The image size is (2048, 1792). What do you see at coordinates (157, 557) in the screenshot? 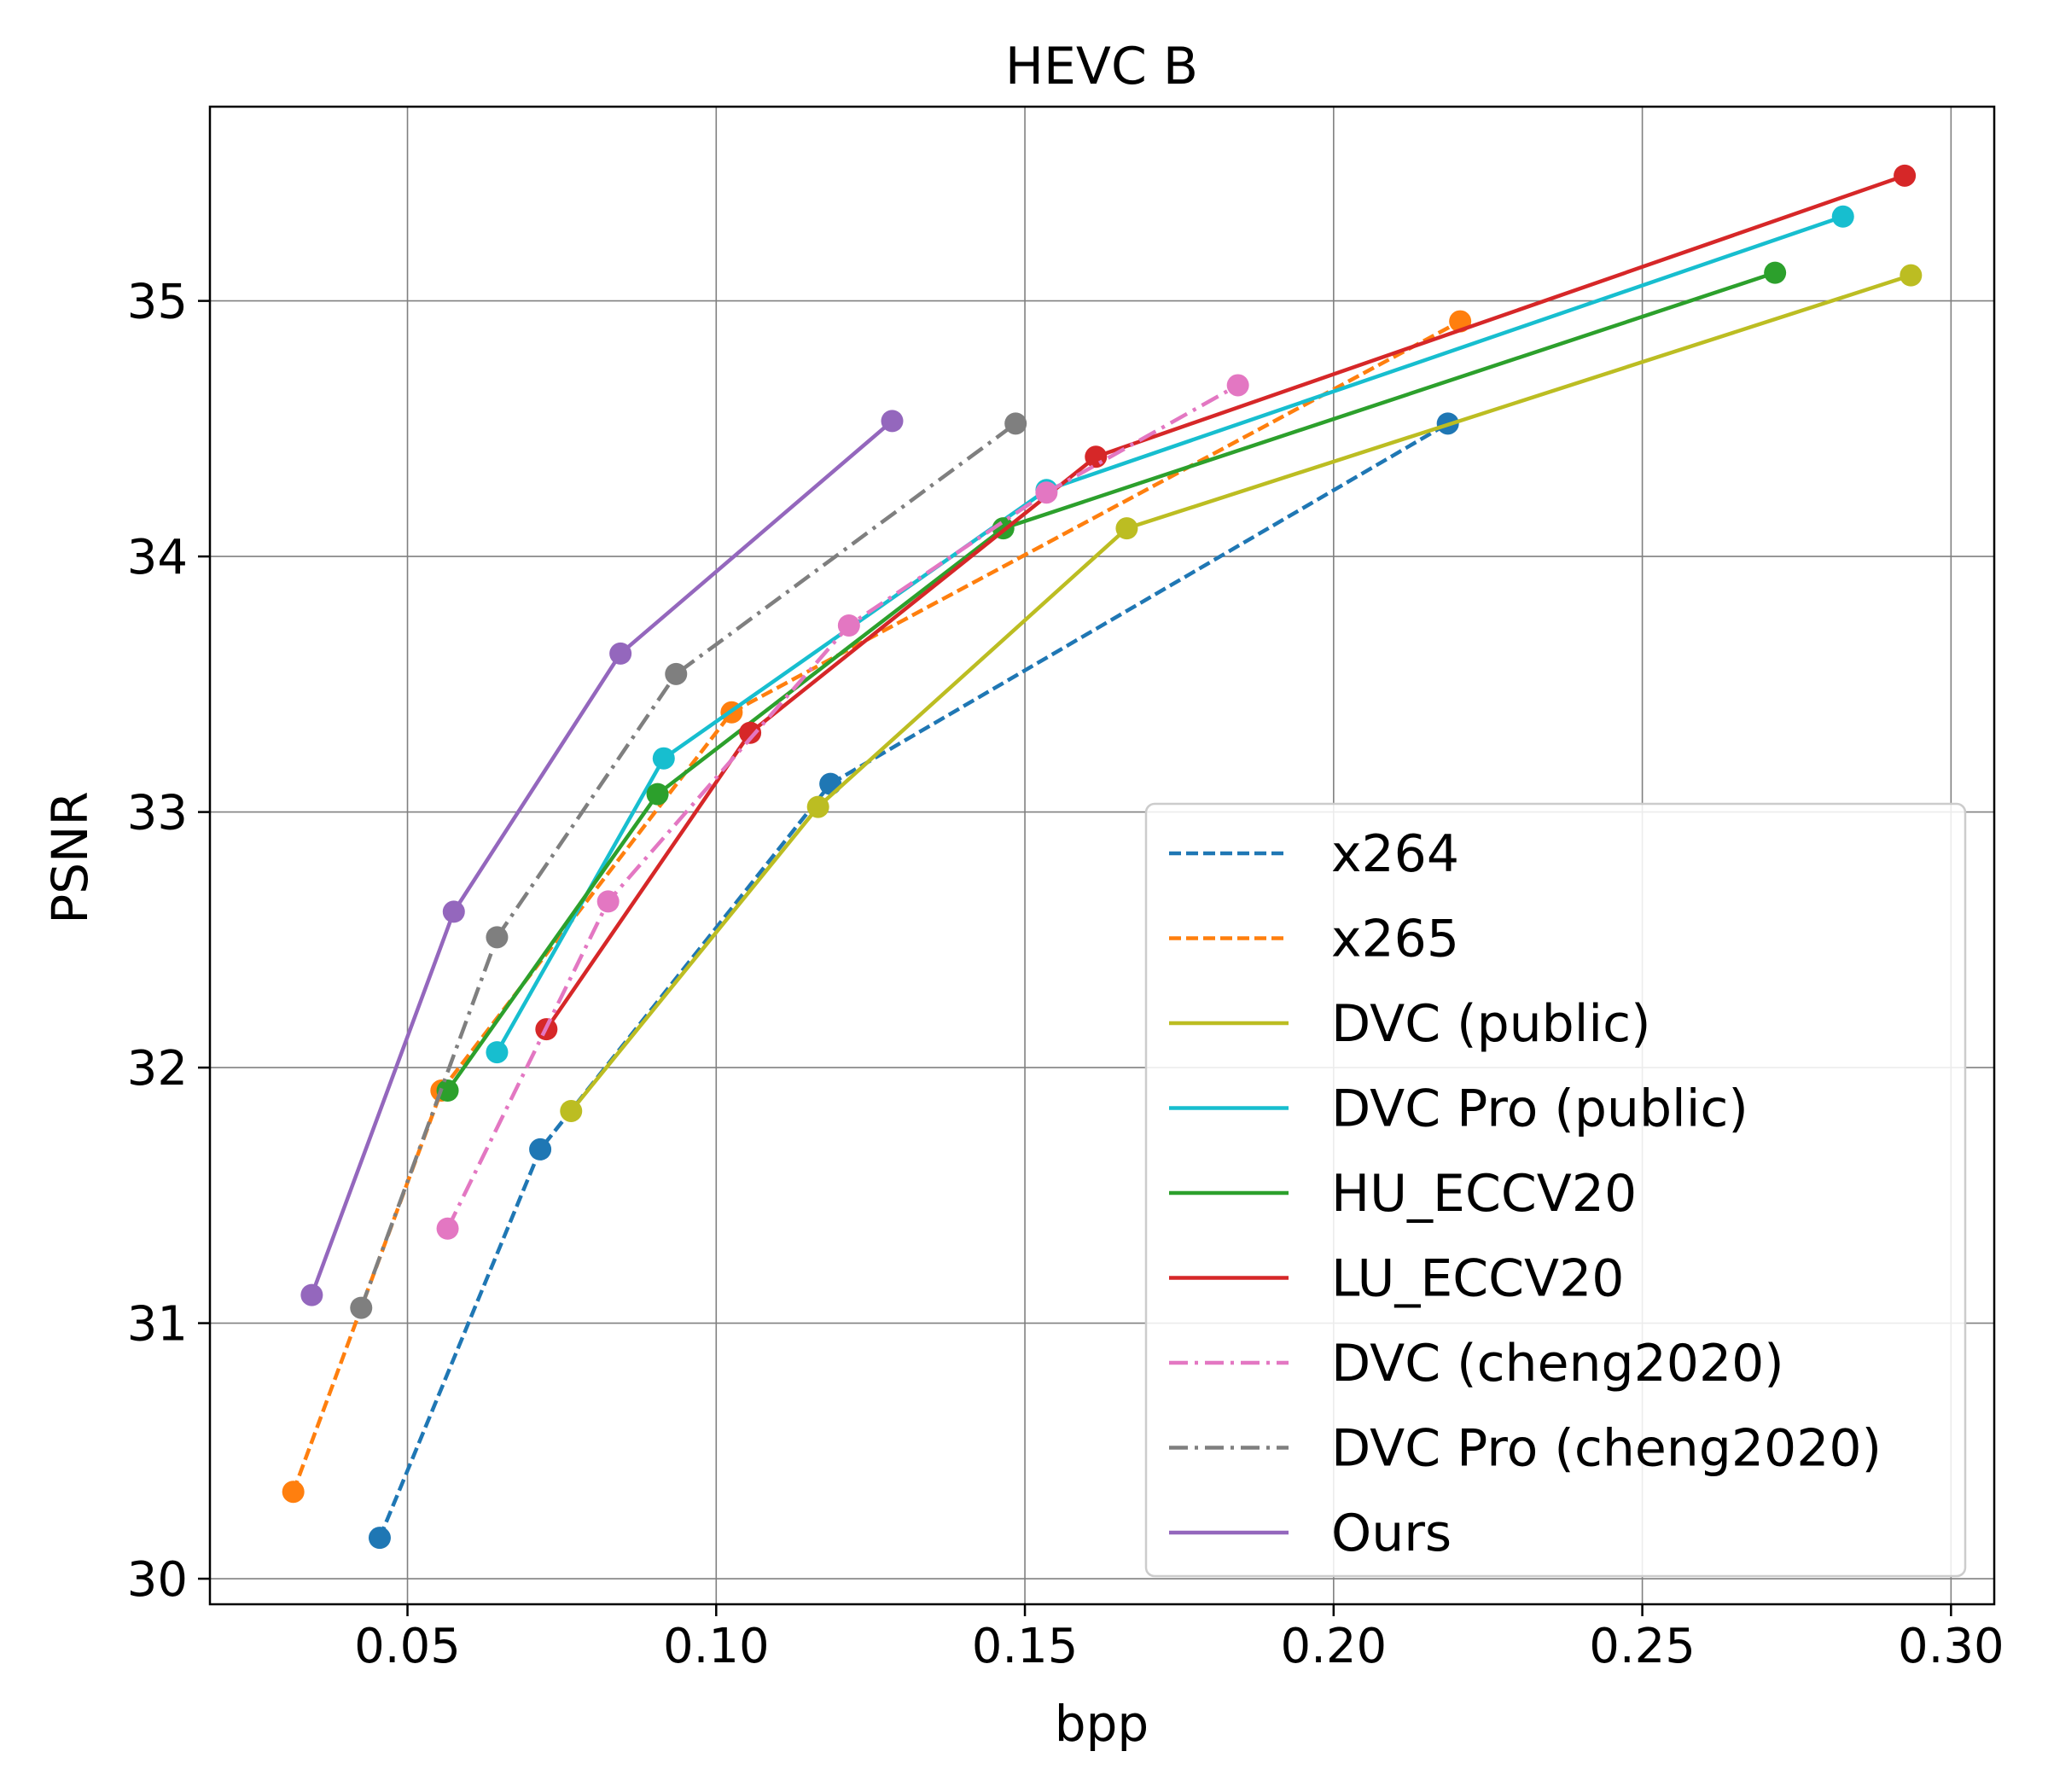
I see `y-tick-label: 34` at bounding box center [157, 557].